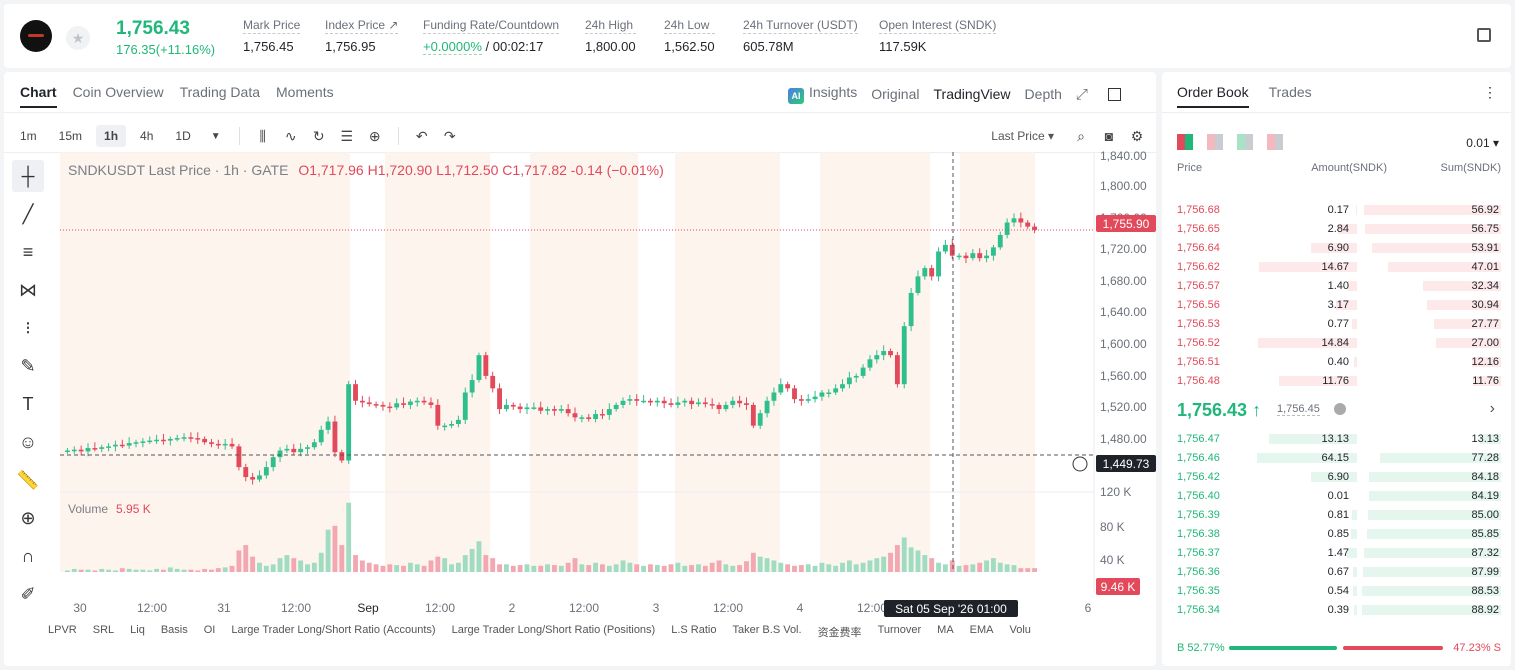  Describe the element at coordinates (1339, 361) in the screenshot. I see `ask-row: 1,756.51 0.40 12.16` at that location.